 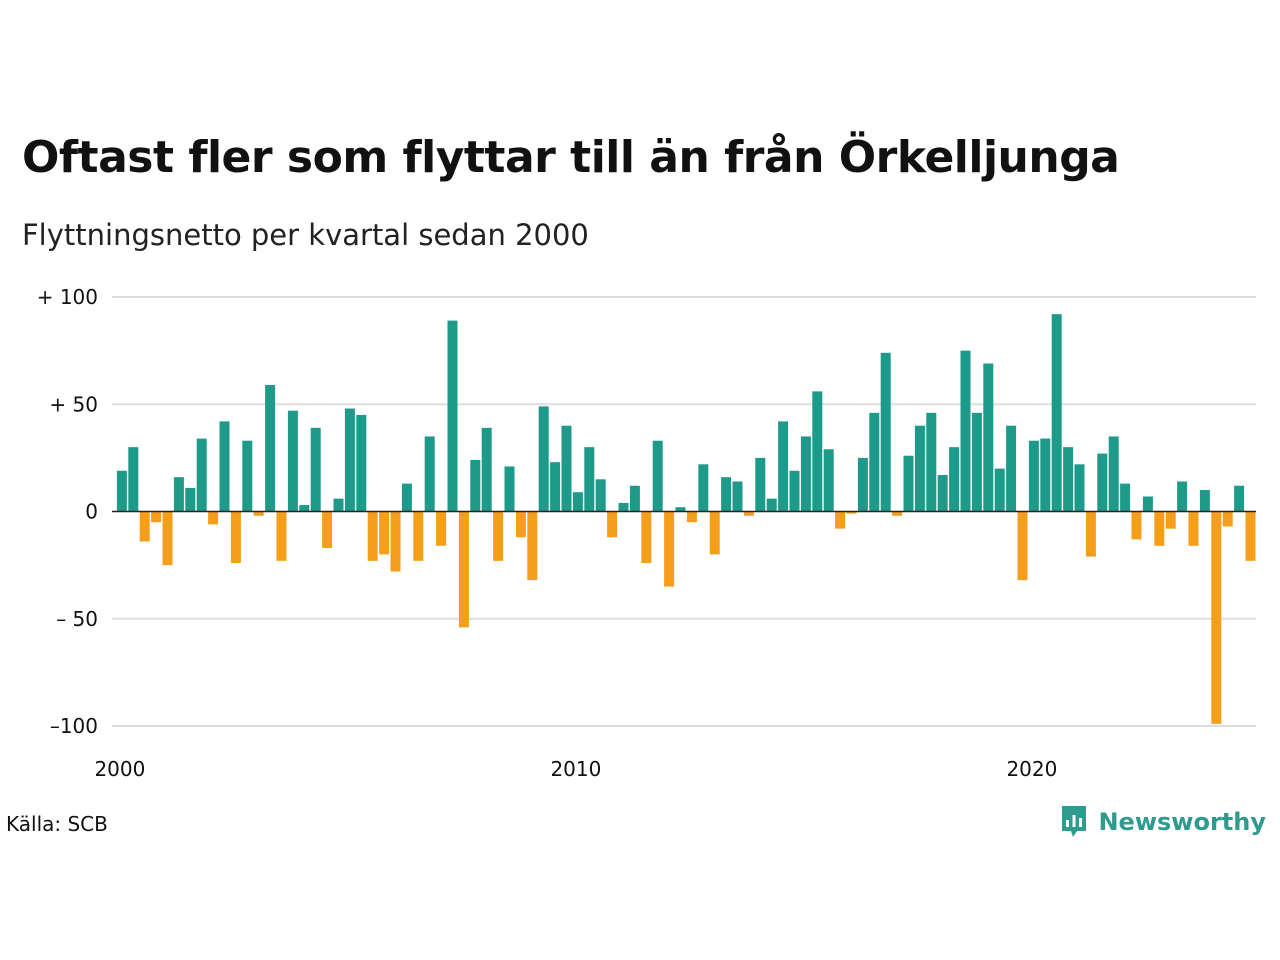 I want to click on newsworthy-logo-icon, so click(x=1074, y=821).